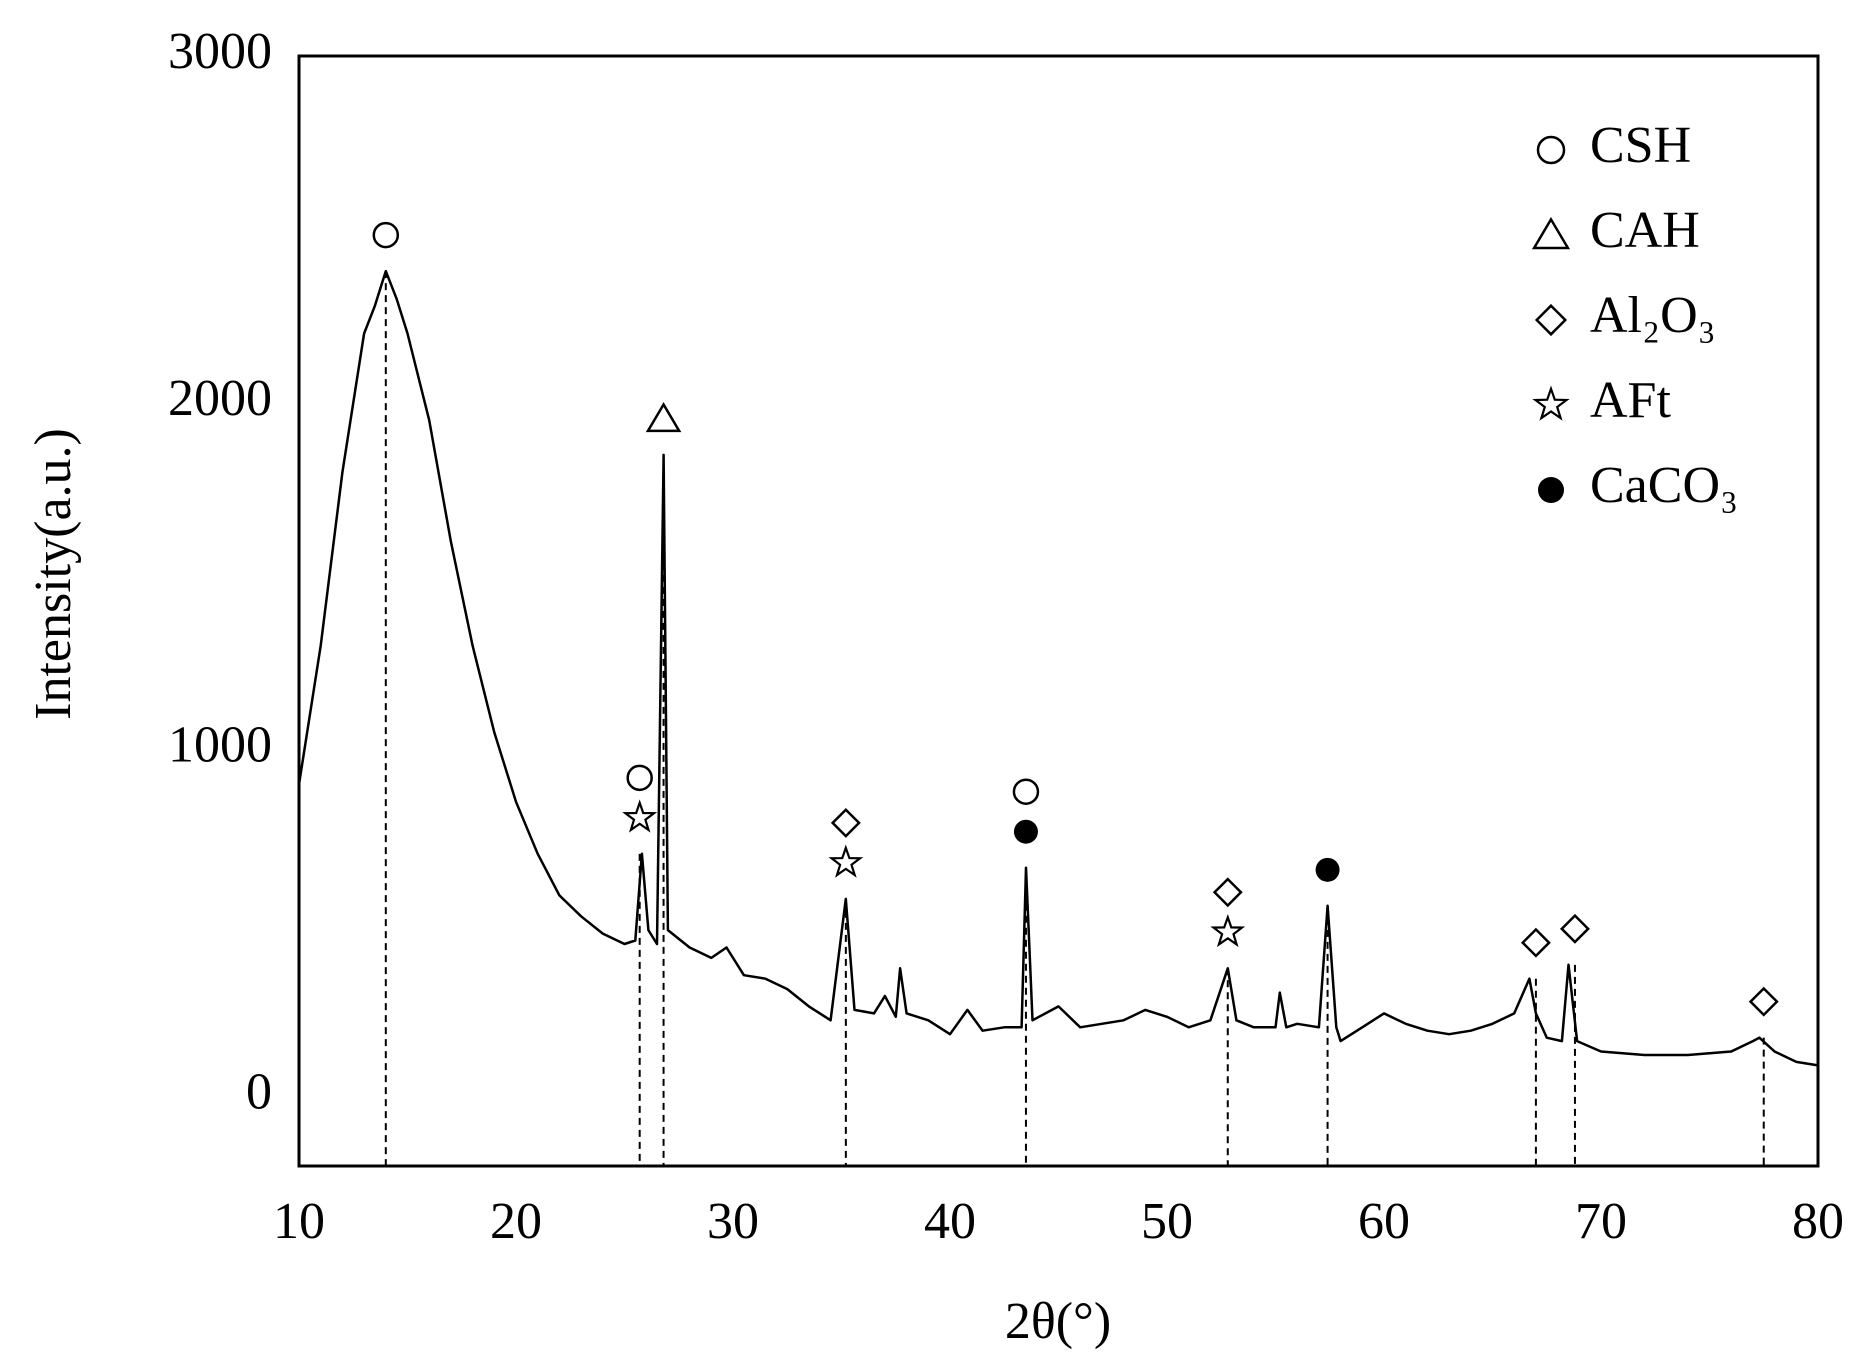  Describe the element at coordinates (1384, 1221) in the screenshot. I see `x-tick-label: 60` at that location.